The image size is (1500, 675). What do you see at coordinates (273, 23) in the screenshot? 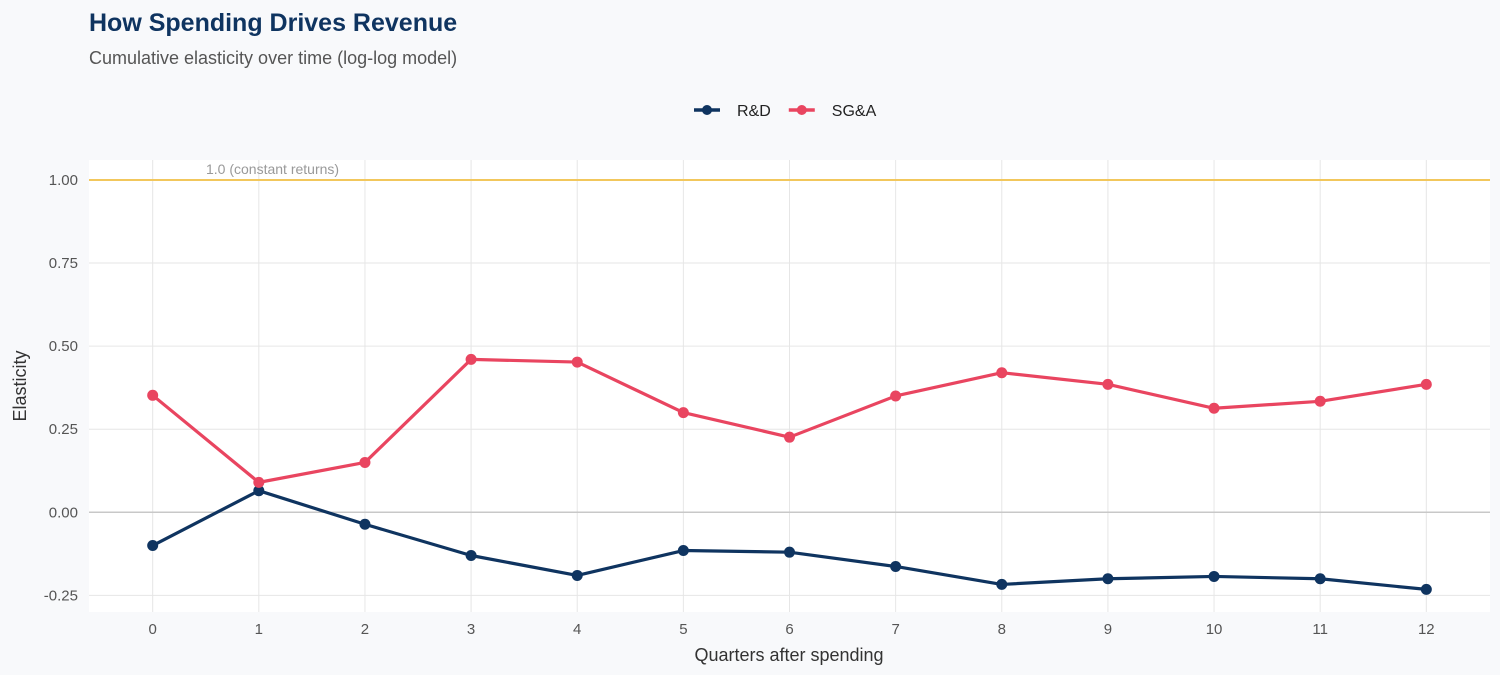
I see `chart-title: How Spending Drives Revenue` at bounding box center [273, 23].